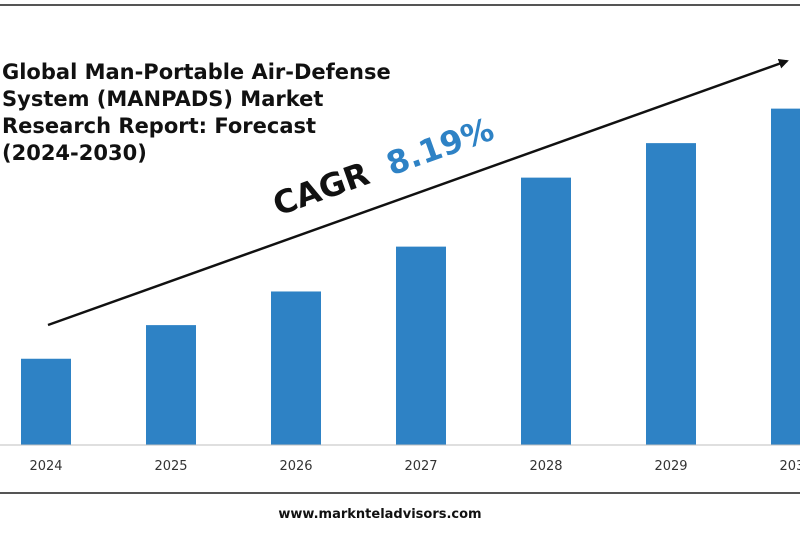  Describe the element at coordinates (171, 385) in the screenshot. I see `bar-2025` at that location.